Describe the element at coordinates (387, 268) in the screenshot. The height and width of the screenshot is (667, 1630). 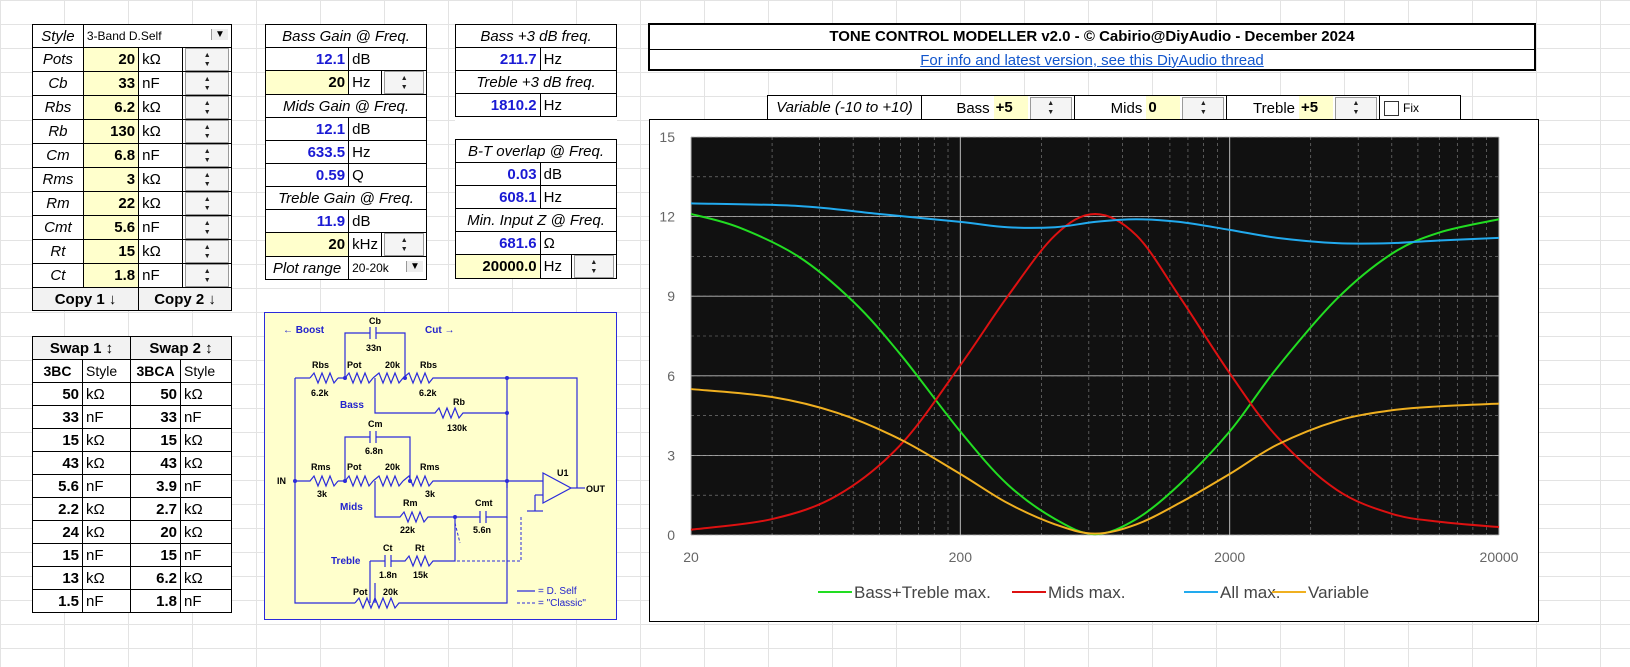
I see `plot-range-select: 20-20k ▼` at that location.